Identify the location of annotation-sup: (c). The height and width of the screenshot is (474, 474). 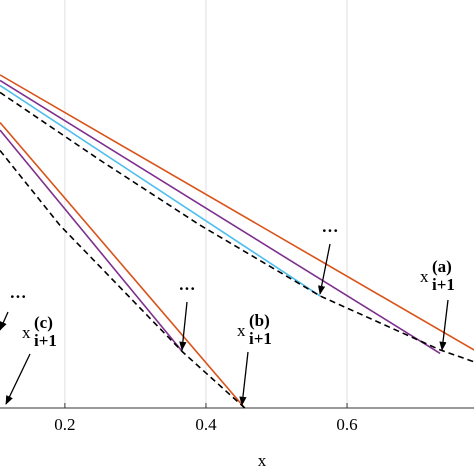
(43, 322).